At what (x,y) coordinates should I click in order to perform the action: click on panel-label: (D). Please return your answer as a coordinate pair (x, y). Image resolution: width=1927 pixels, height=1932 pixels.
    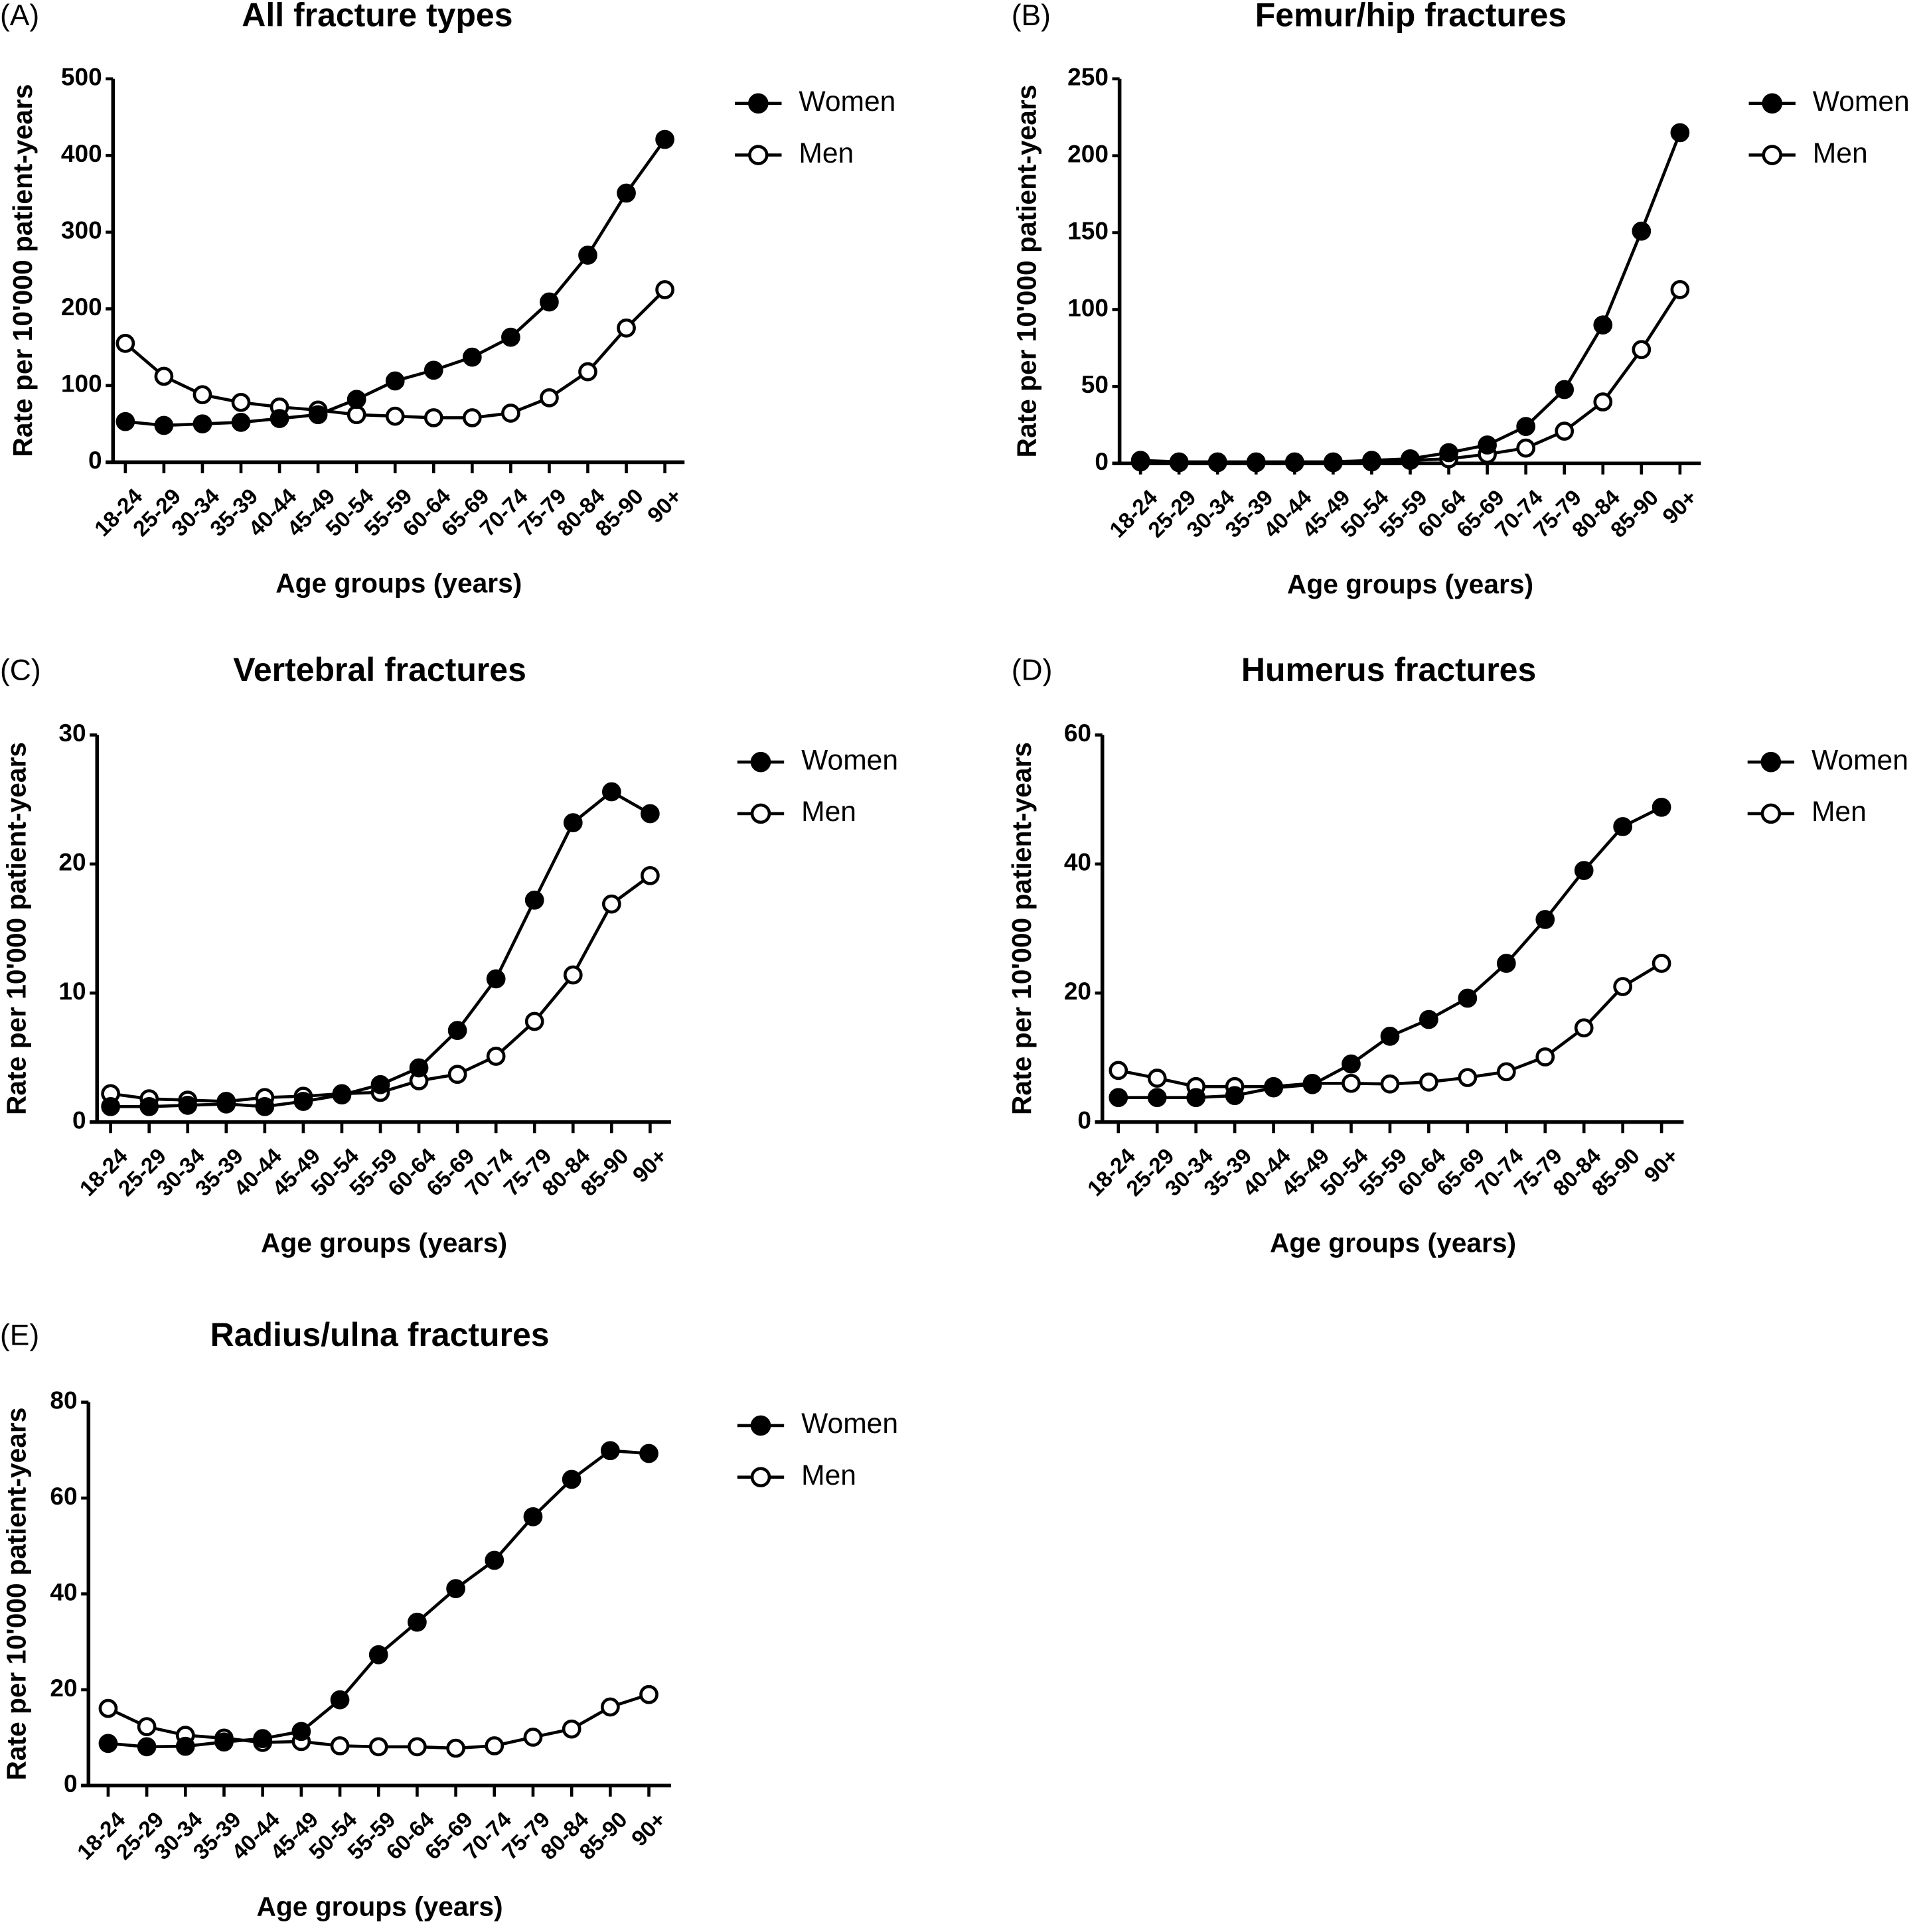
    Looking at the image, I should click on (1032, 670).